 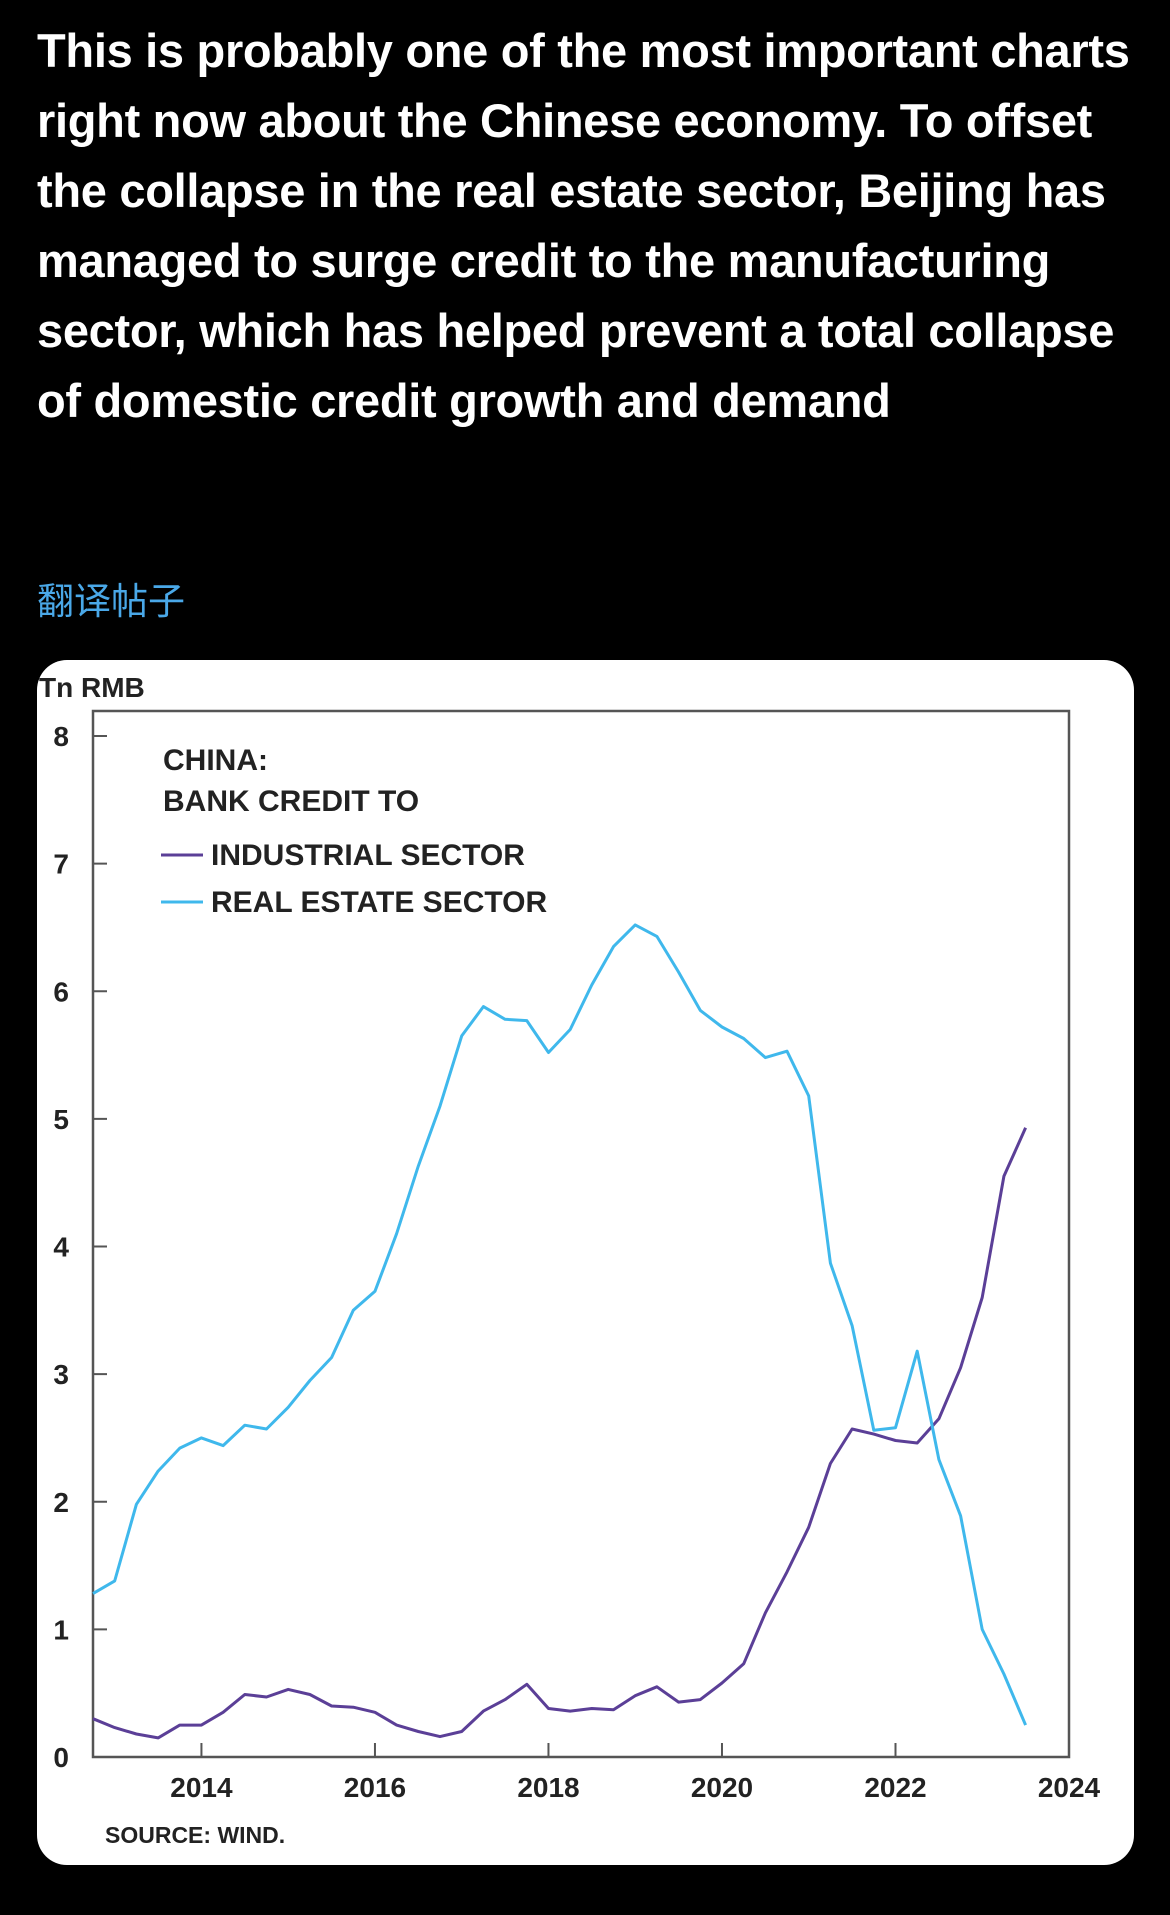 What do you see at coordinates (548, 1787) in the screenshot?
I see `x-tick-label: 2018` at bounding box center [548, 1787].